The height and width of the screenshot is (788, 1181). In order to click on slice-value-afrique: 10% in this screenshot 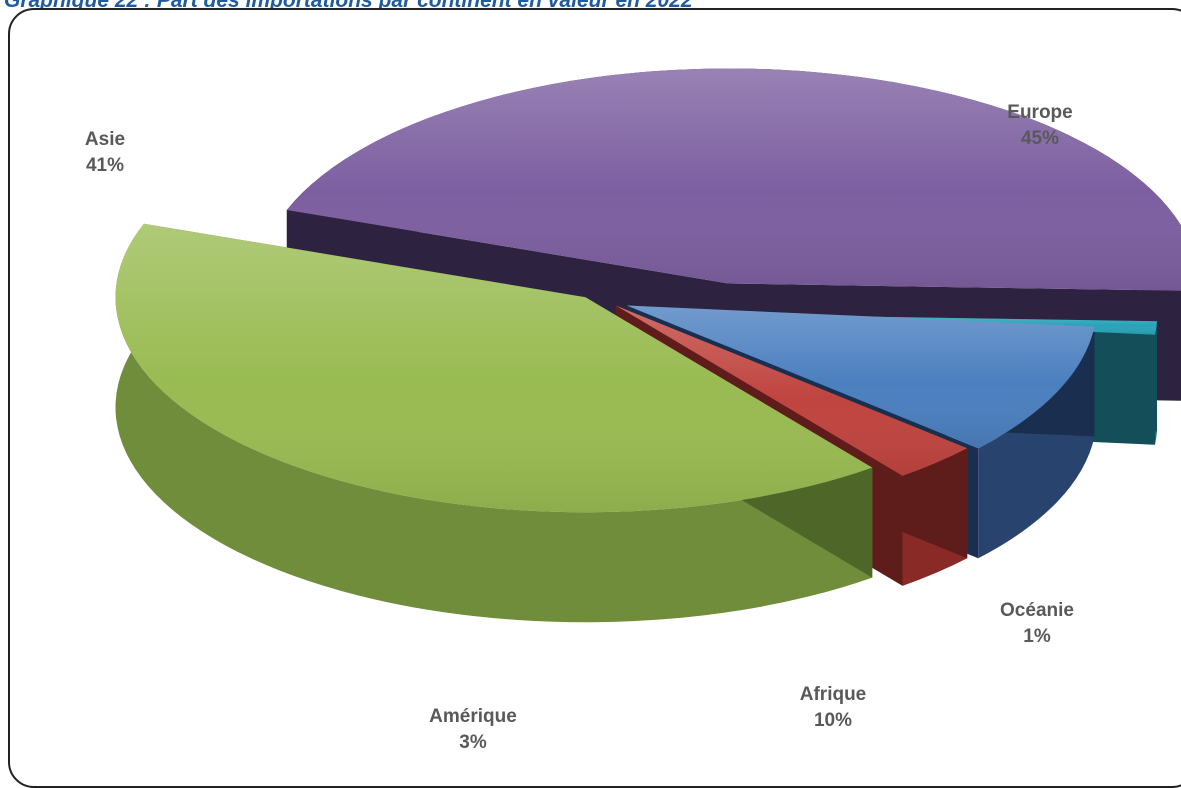, I will do `click(833, 720)`.